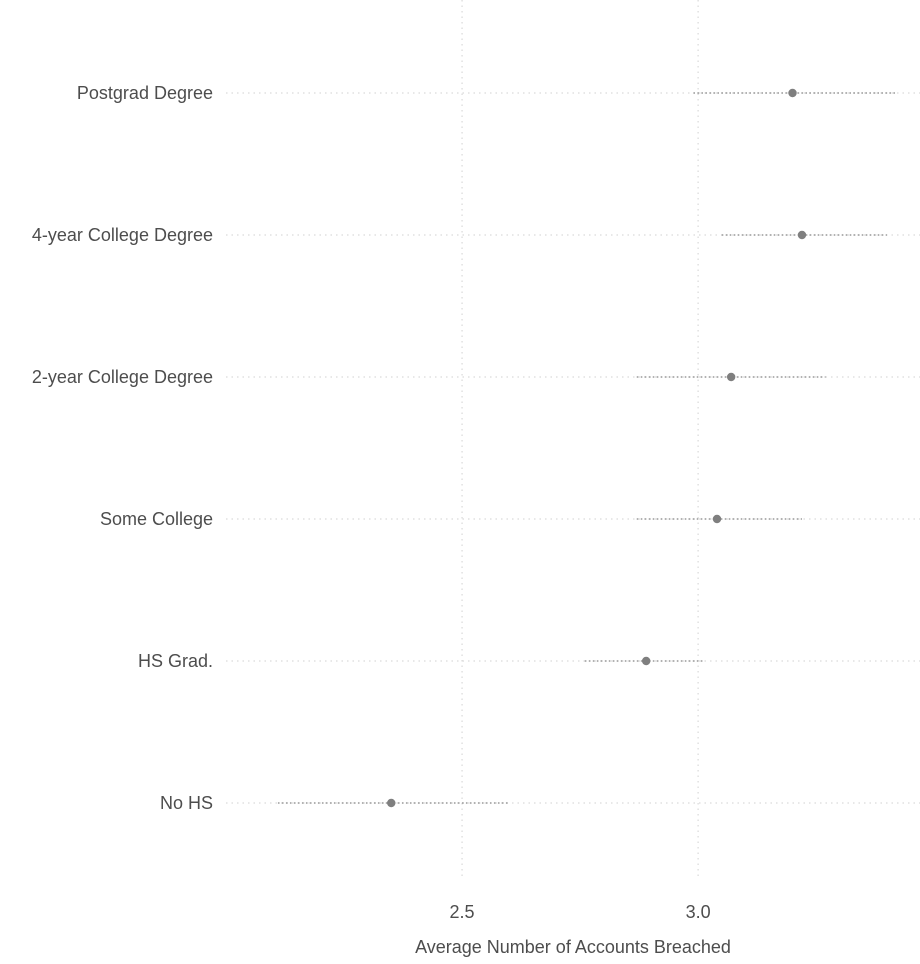 This screenshot has width=920, height=964. I want to click on y-tick-label: HS Grad., so click(175, 661).